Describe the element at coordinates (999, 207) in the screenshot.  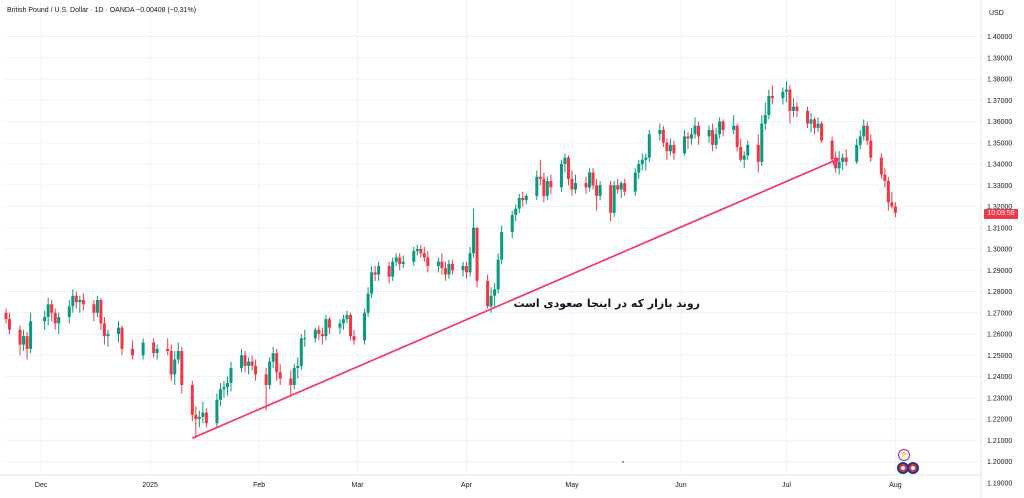
I see `price-tick-label: 1.32000` at that location.